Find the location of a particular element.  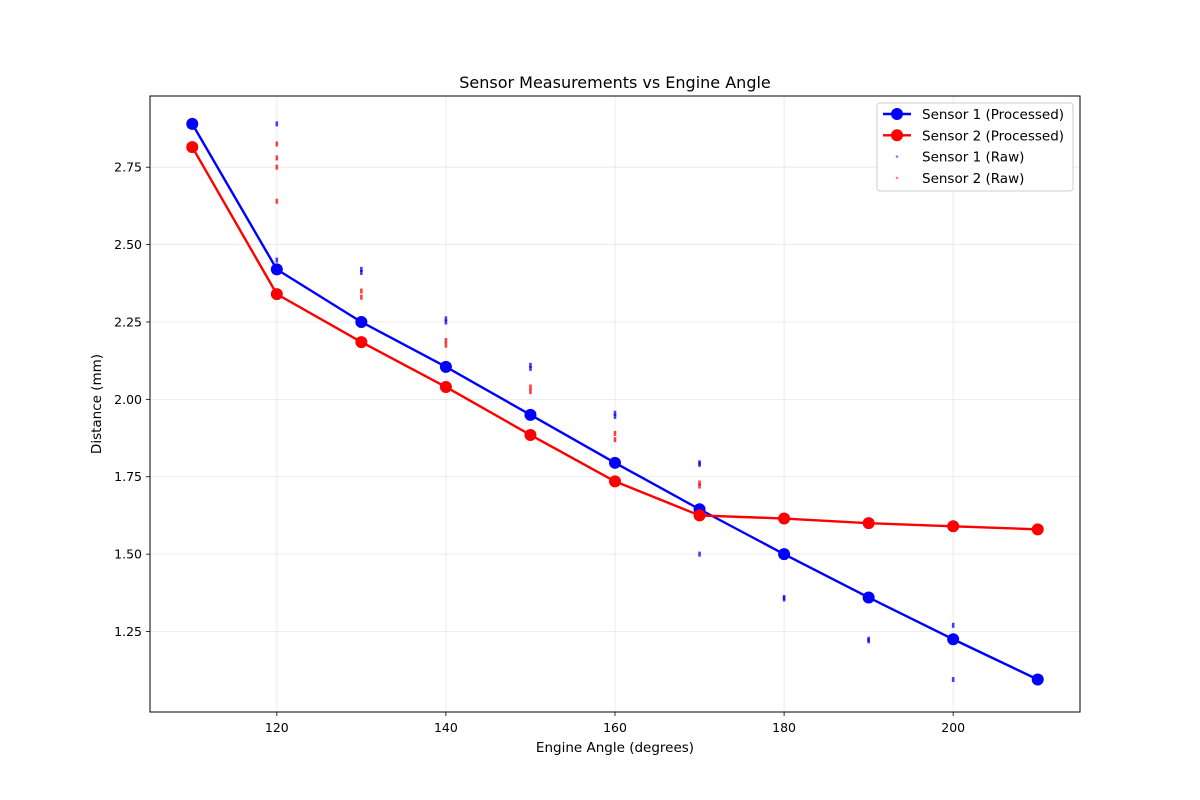

legend-label: Sensor 1 (Raw) is located at coordinates (973, 158).